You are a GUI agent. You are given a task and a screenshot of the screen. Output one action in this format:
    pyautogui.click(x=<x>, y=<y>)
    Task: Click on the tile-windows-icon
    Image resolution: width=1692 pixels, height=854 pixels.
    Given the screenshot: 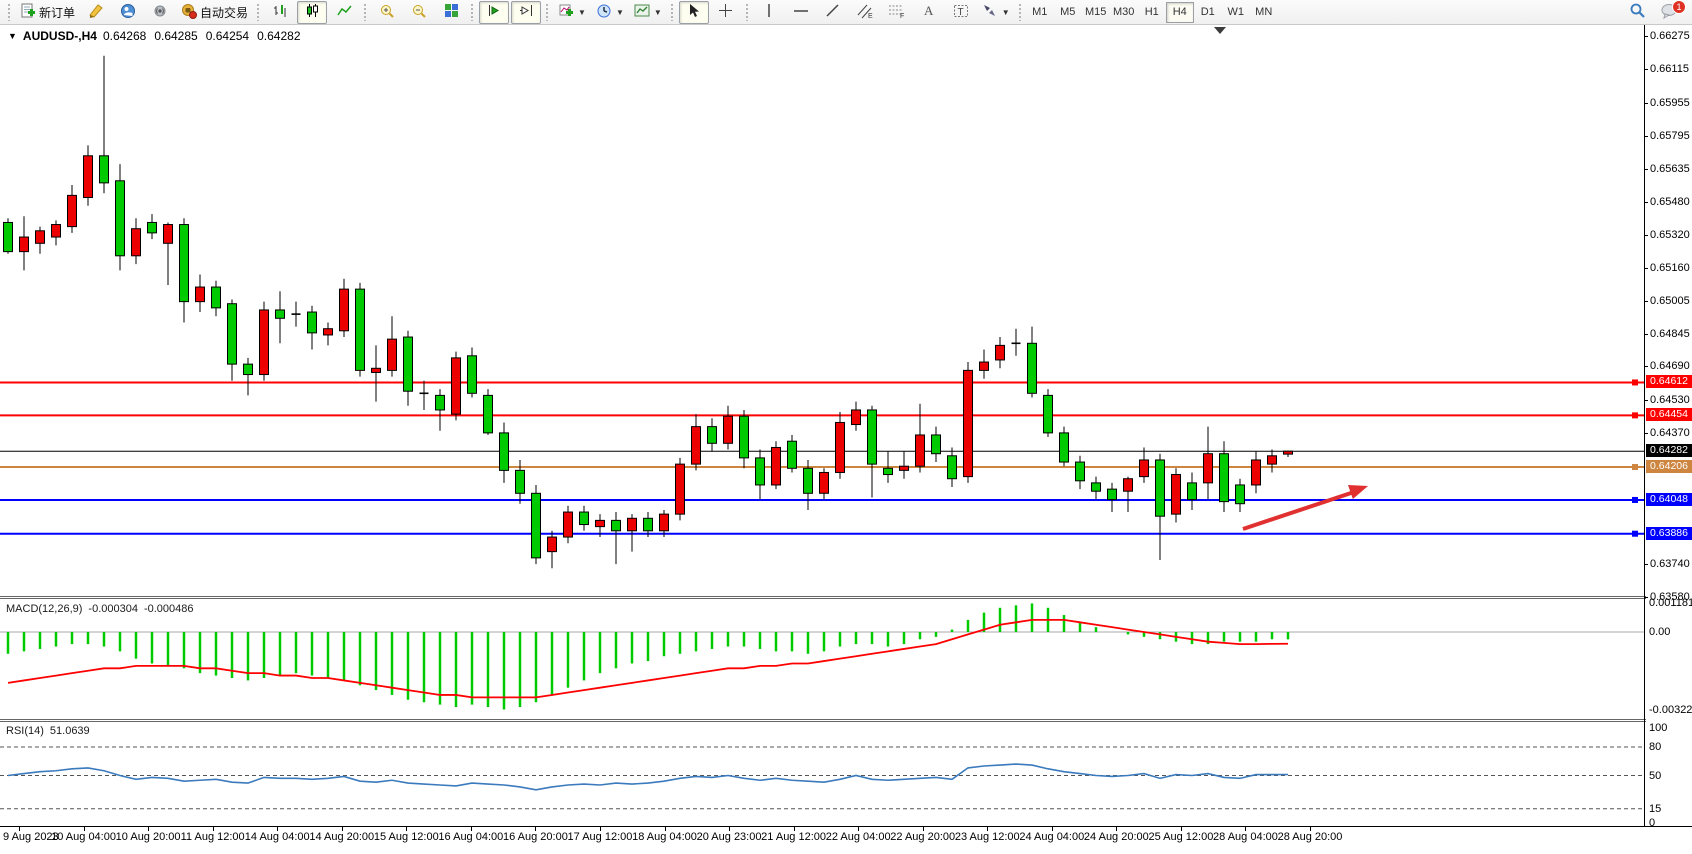 What is the action you would take?
    pyautogui.click(x=451, y=12)
    